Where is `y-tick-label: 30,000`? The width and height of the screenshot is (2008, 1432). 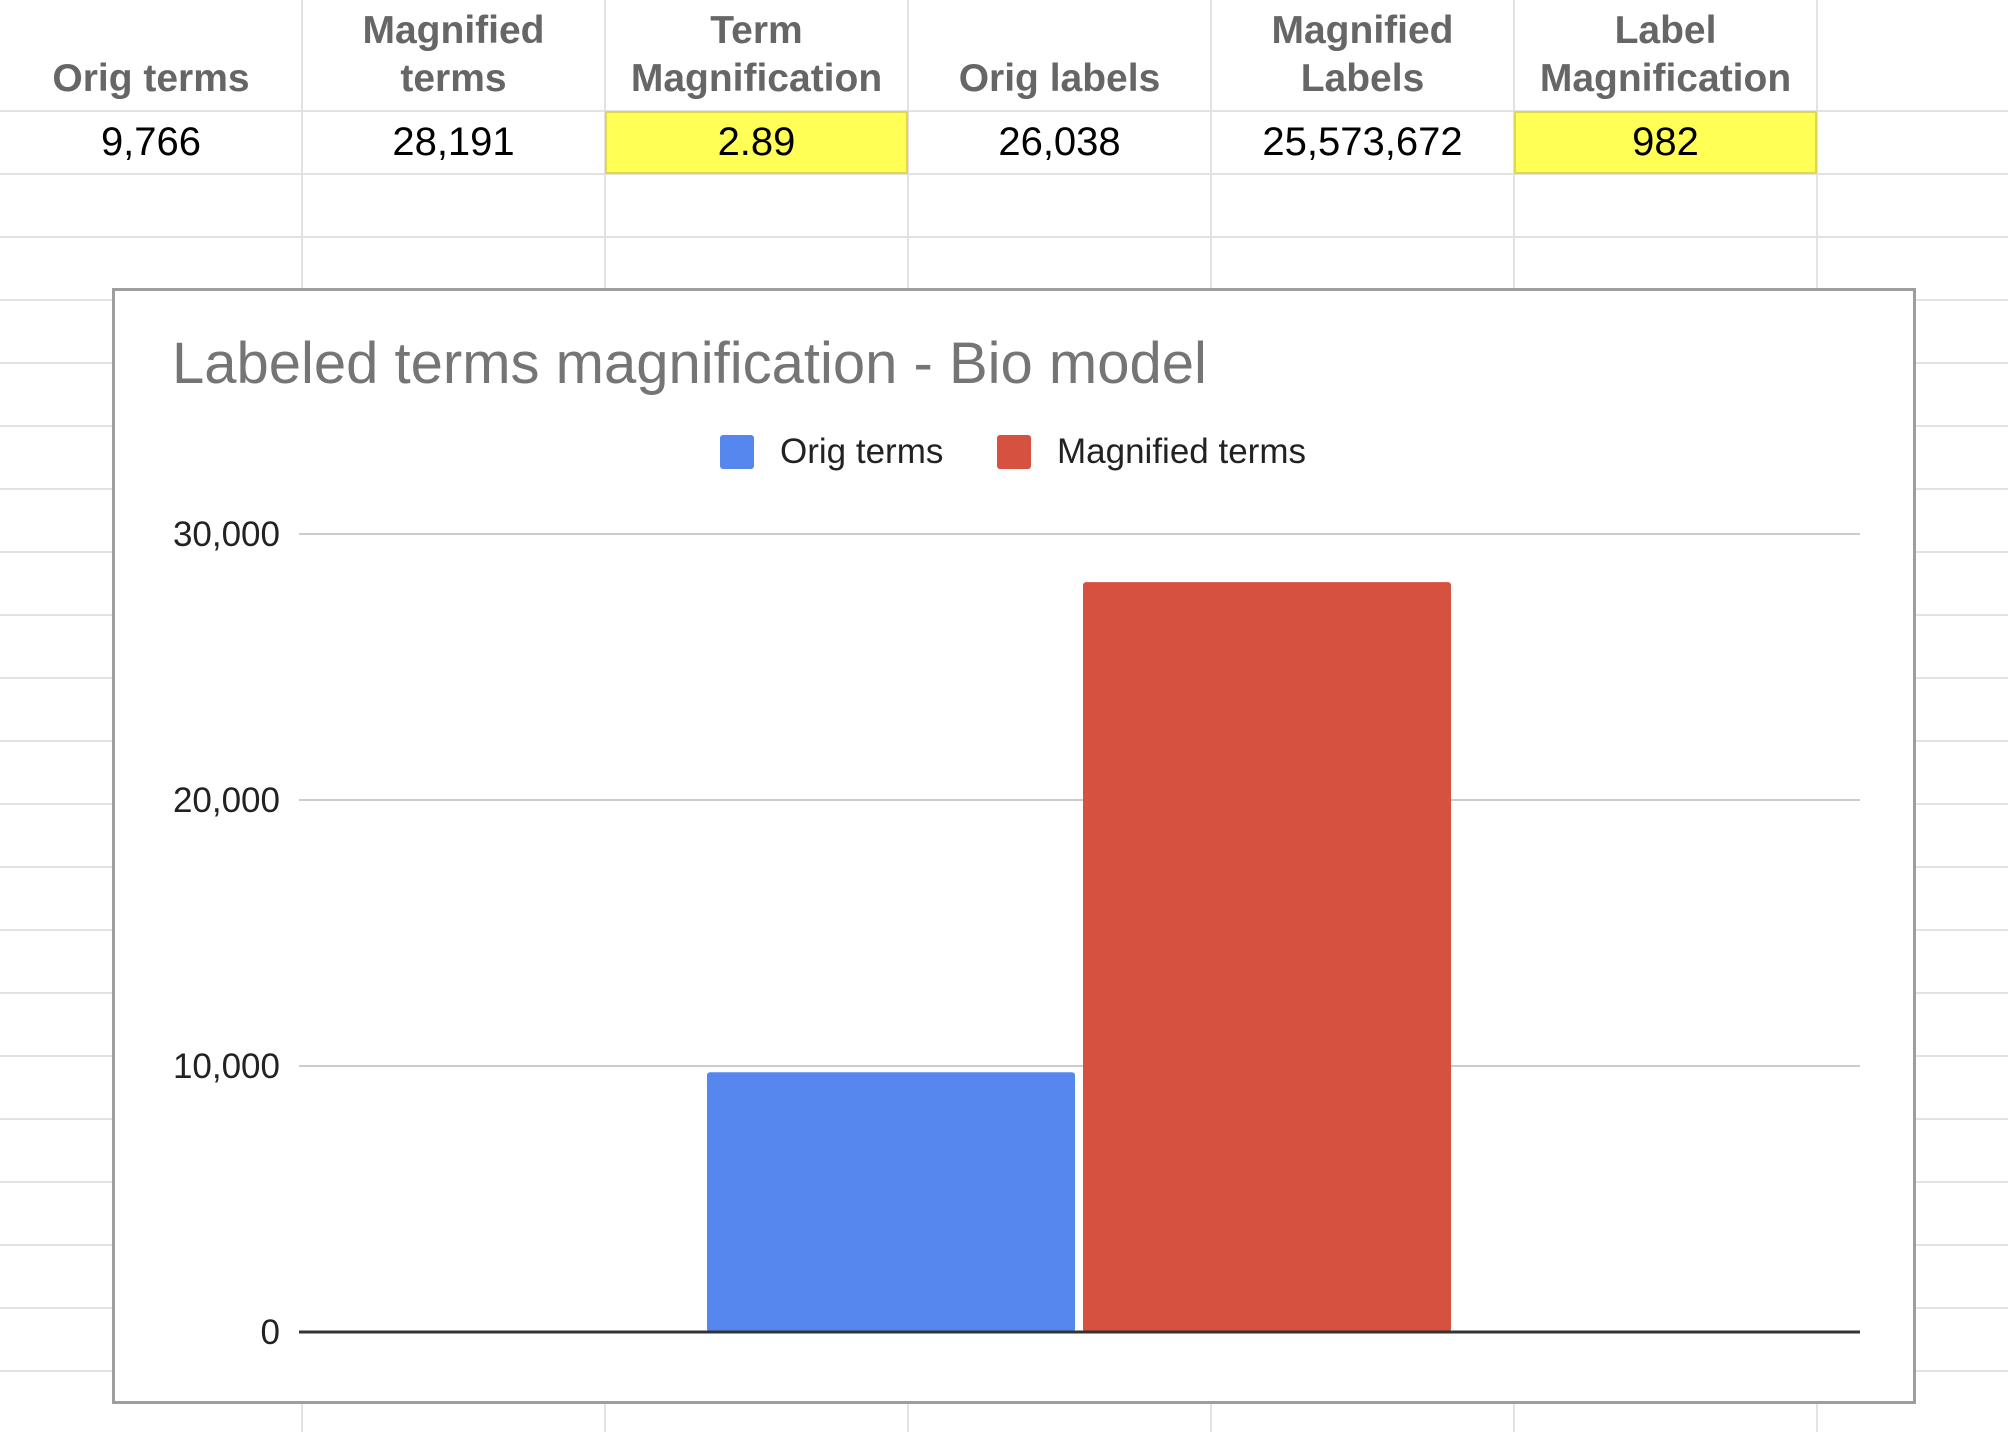
y-tick-label: 30,000 is located at coordinates (226, 534).